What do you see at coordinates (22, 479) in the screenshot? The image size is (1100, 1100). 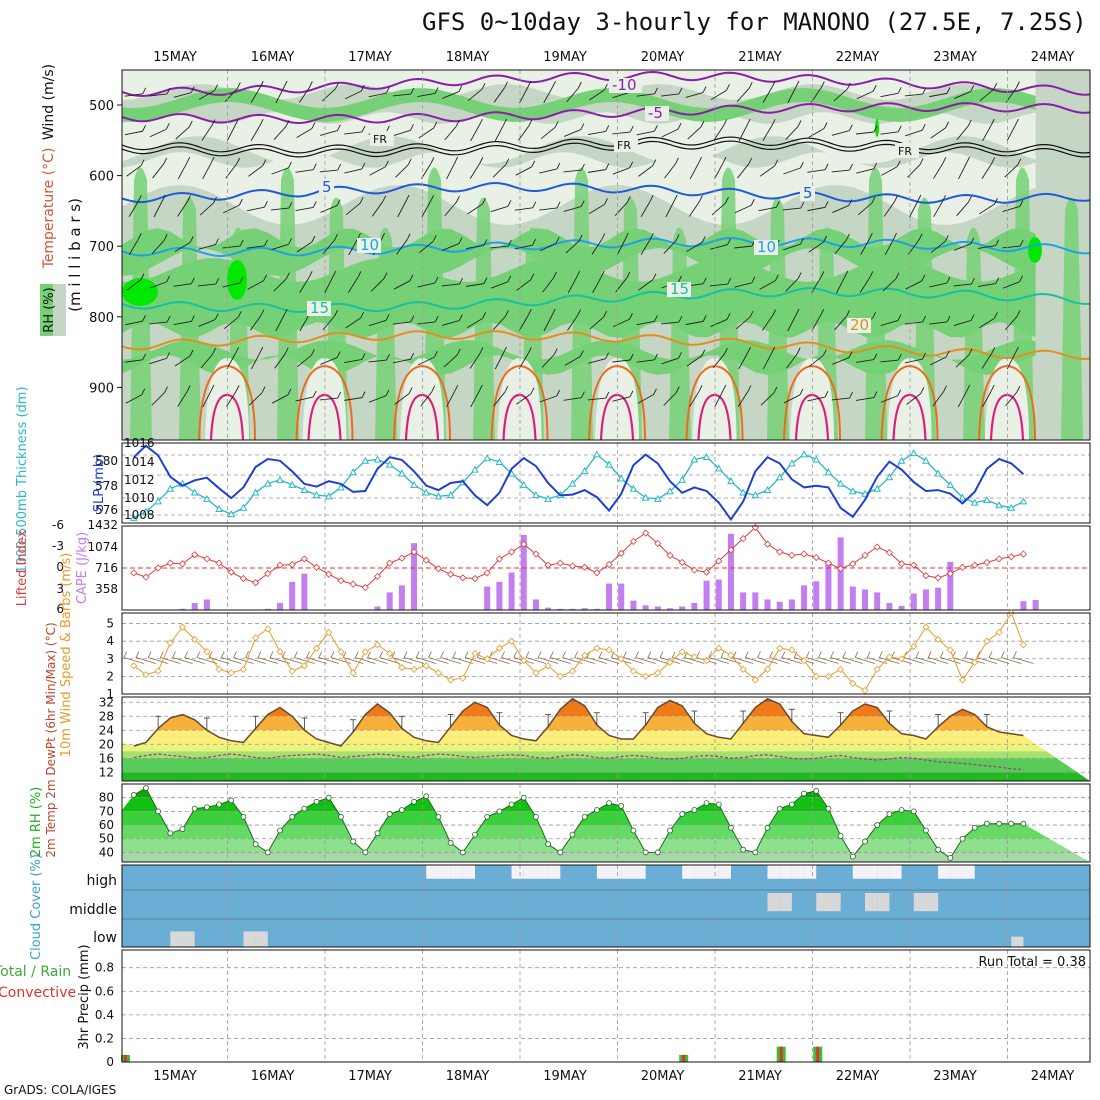 I see `axis-label-thickness: 1000-500mb Thickness (dm)` at bounding box center [22, 479].